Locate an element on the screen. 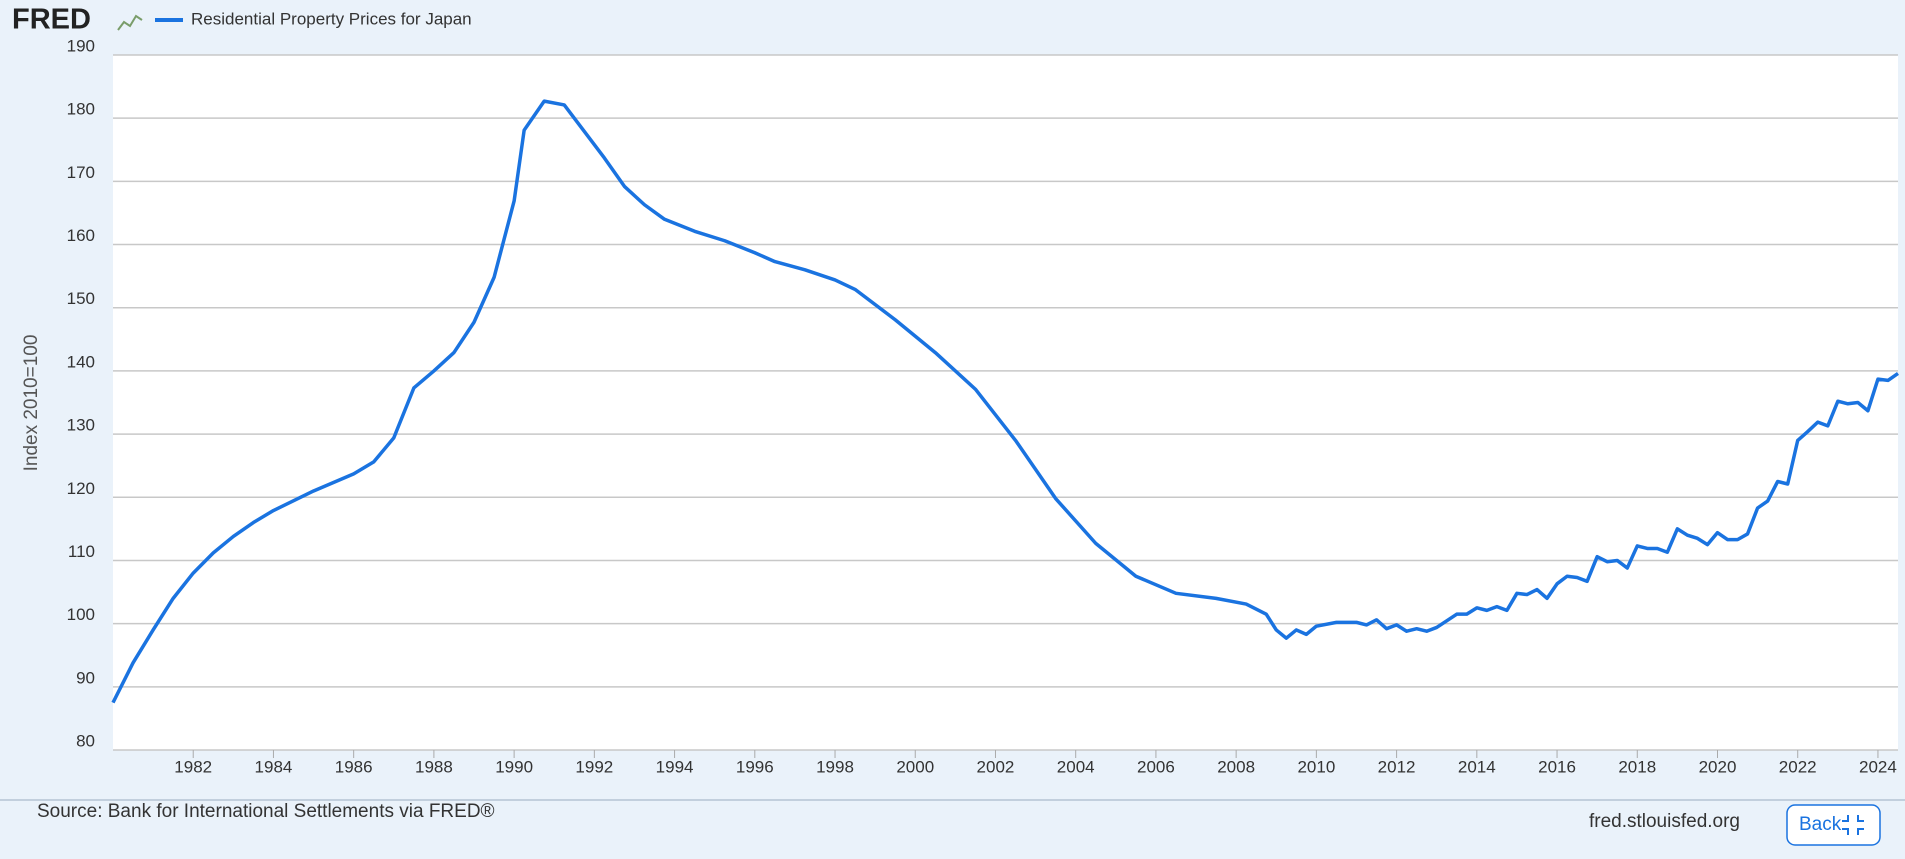 The height and width of the screenshot is (859, 1905). x-tick-label: 1990 is located at coordinates (514, 766).